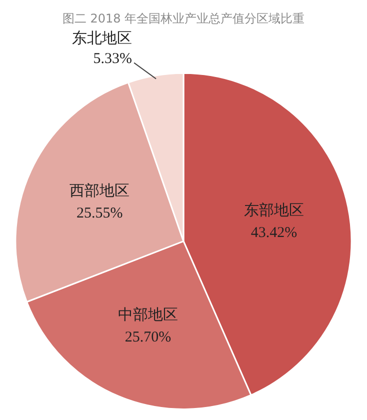  Describe the element at coordinates (112, 58) in the screenshot. I see `data-label: 5.33%` at that location.